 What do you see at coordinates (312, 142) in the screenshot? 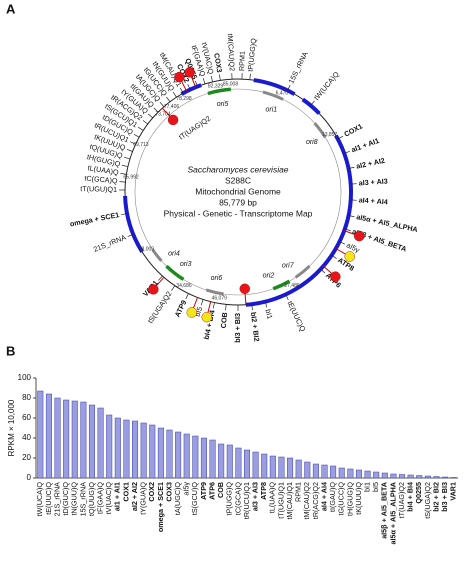
I see `origin-label: ori8` at bounding box center [312, 142].